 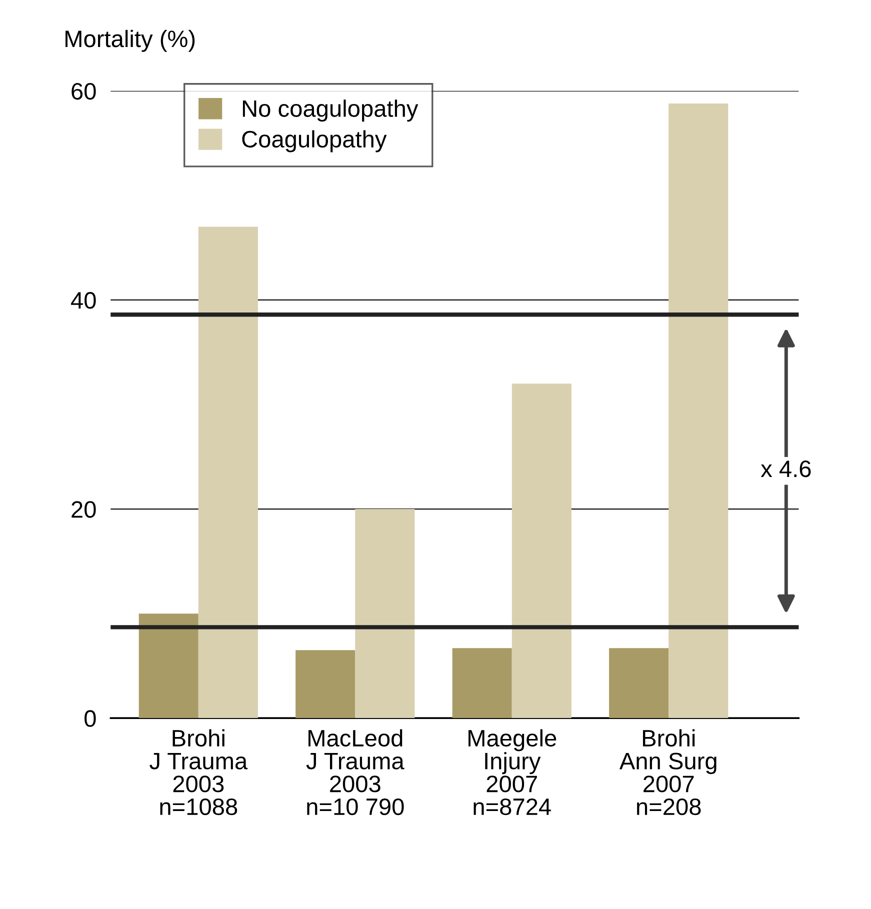 What do you see at coordinates (330, 111) in the screenshot?
I see `legend-label: No coagulopathy` at bounding box center [330, 111].